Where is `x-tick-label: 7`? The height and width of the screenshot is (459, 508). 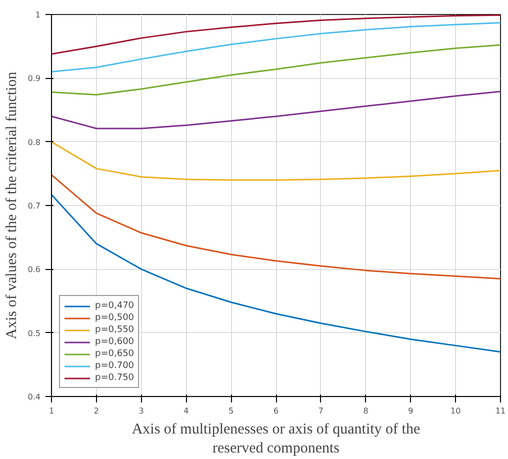
x-tick-label: 7 is located at coordinates (321, 411).